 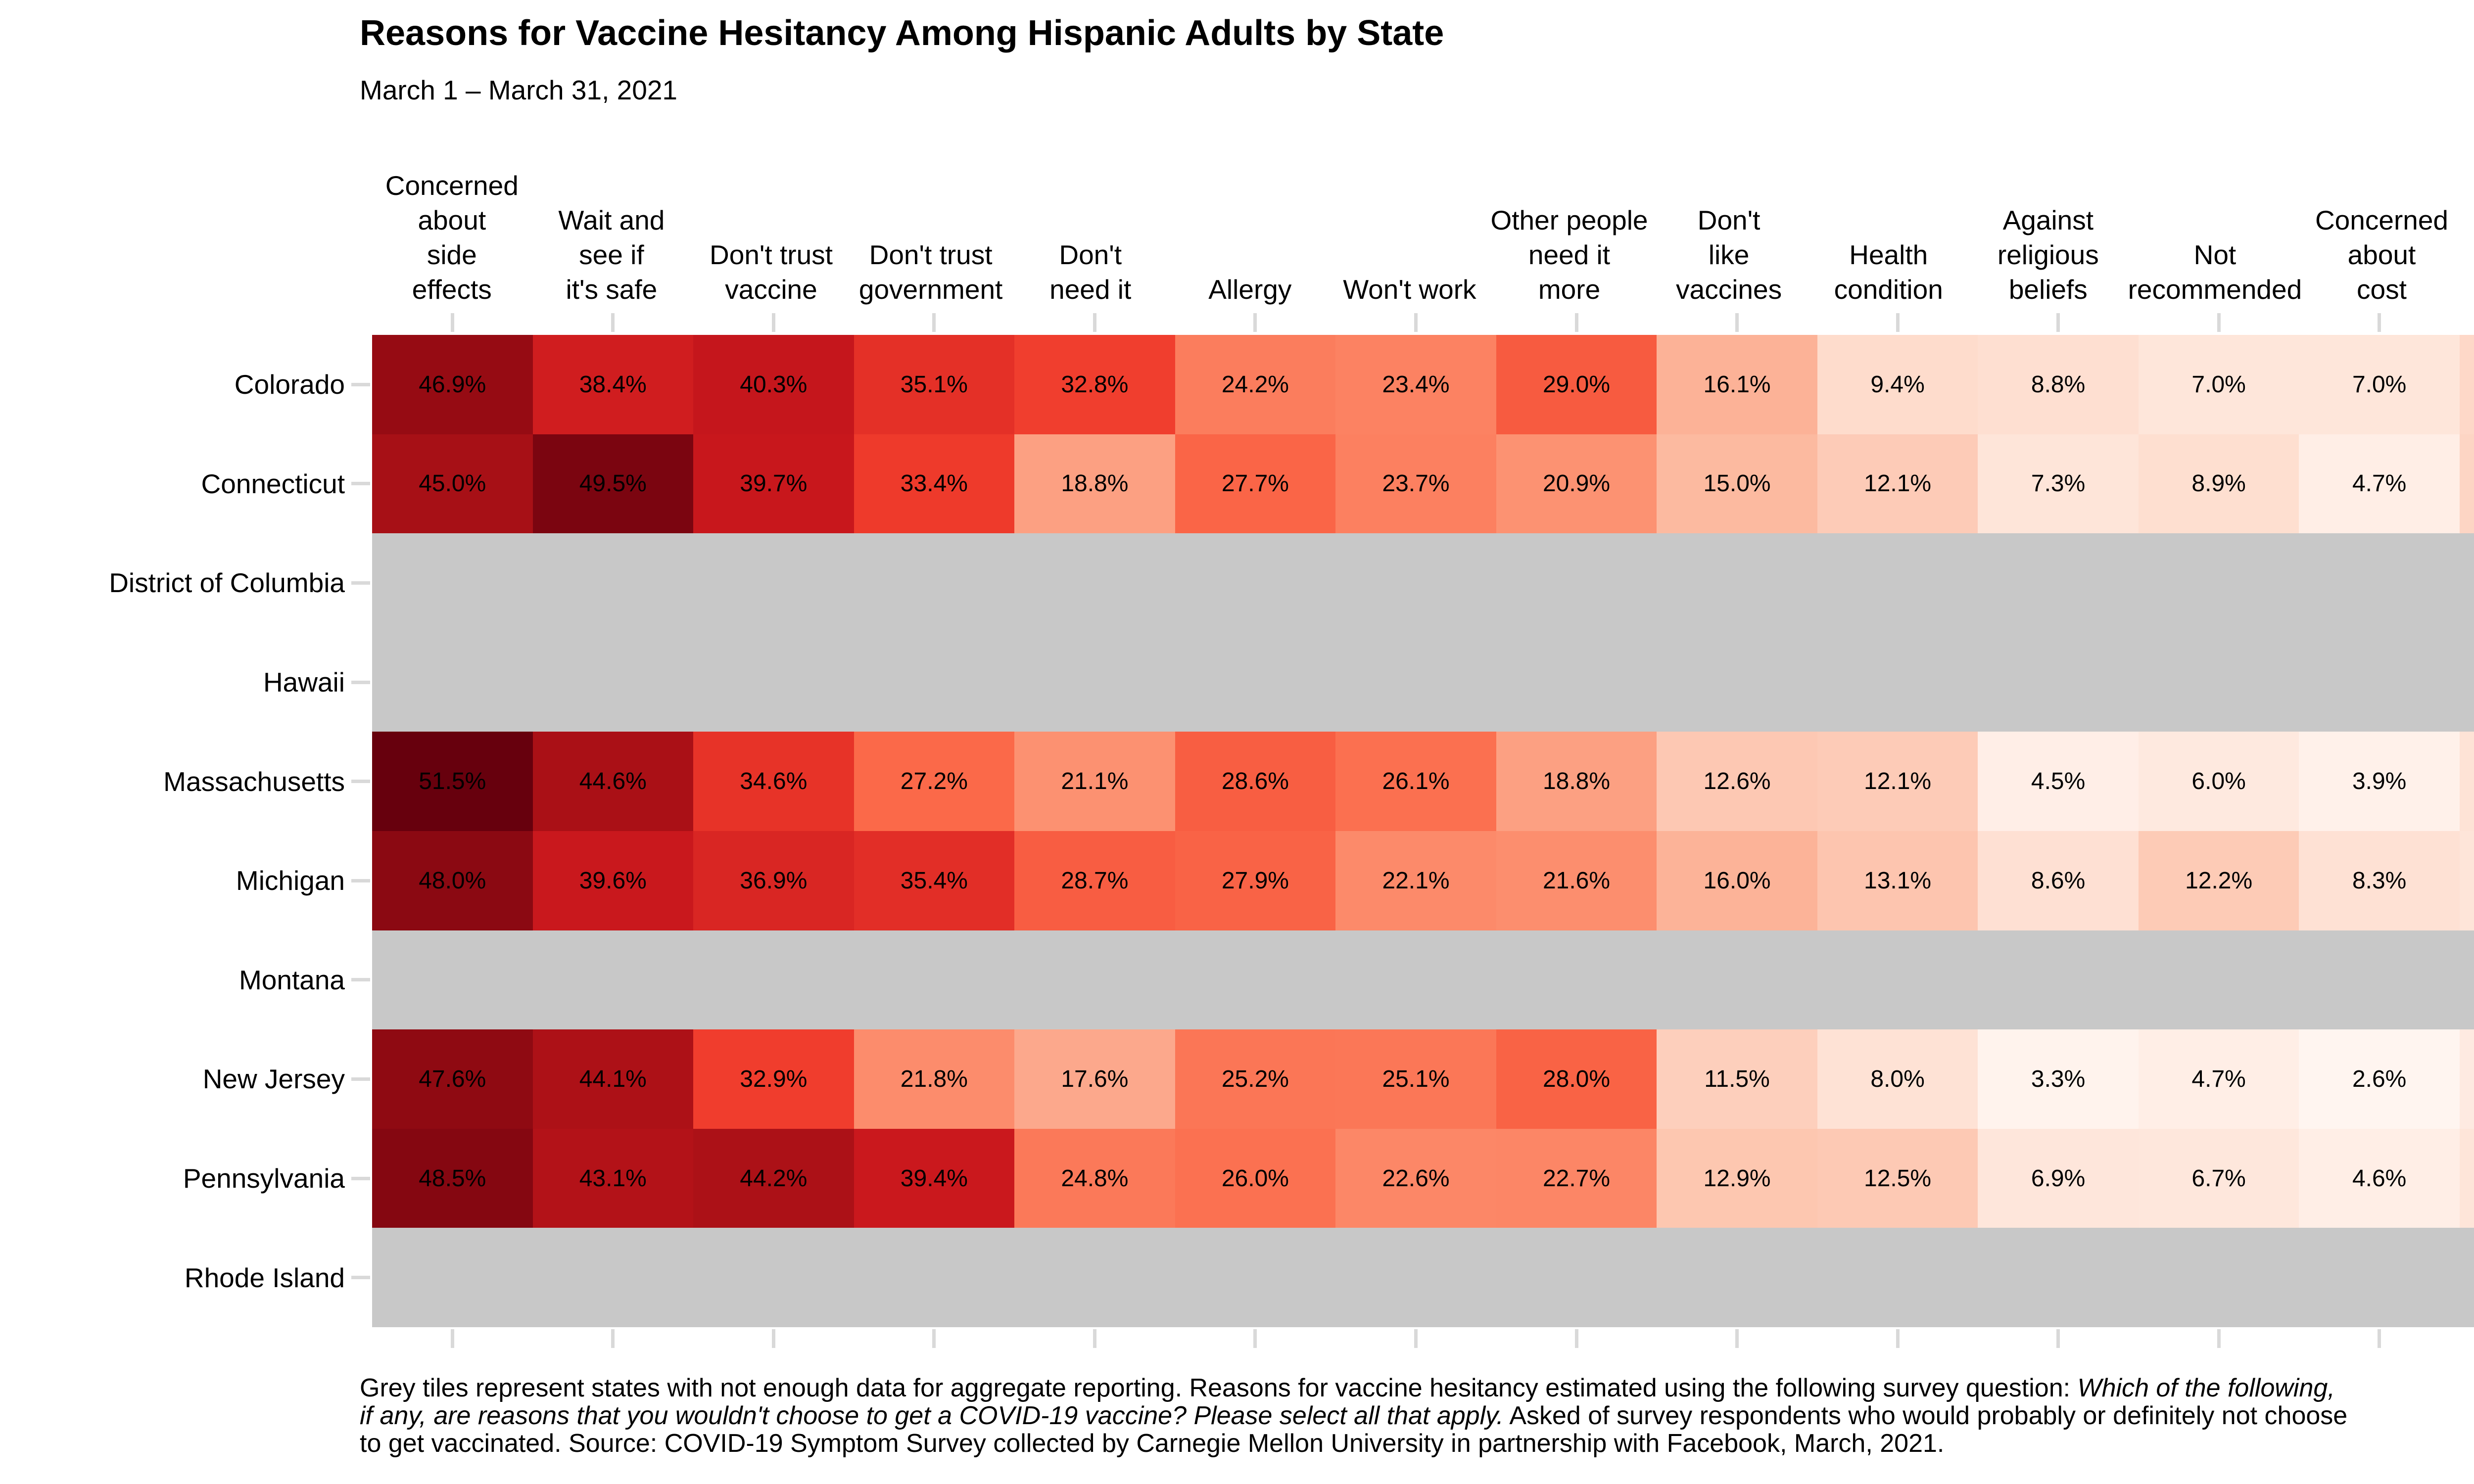 I want to click on heatmap-cell: 28.0%, so click(x=1576, y=1079).